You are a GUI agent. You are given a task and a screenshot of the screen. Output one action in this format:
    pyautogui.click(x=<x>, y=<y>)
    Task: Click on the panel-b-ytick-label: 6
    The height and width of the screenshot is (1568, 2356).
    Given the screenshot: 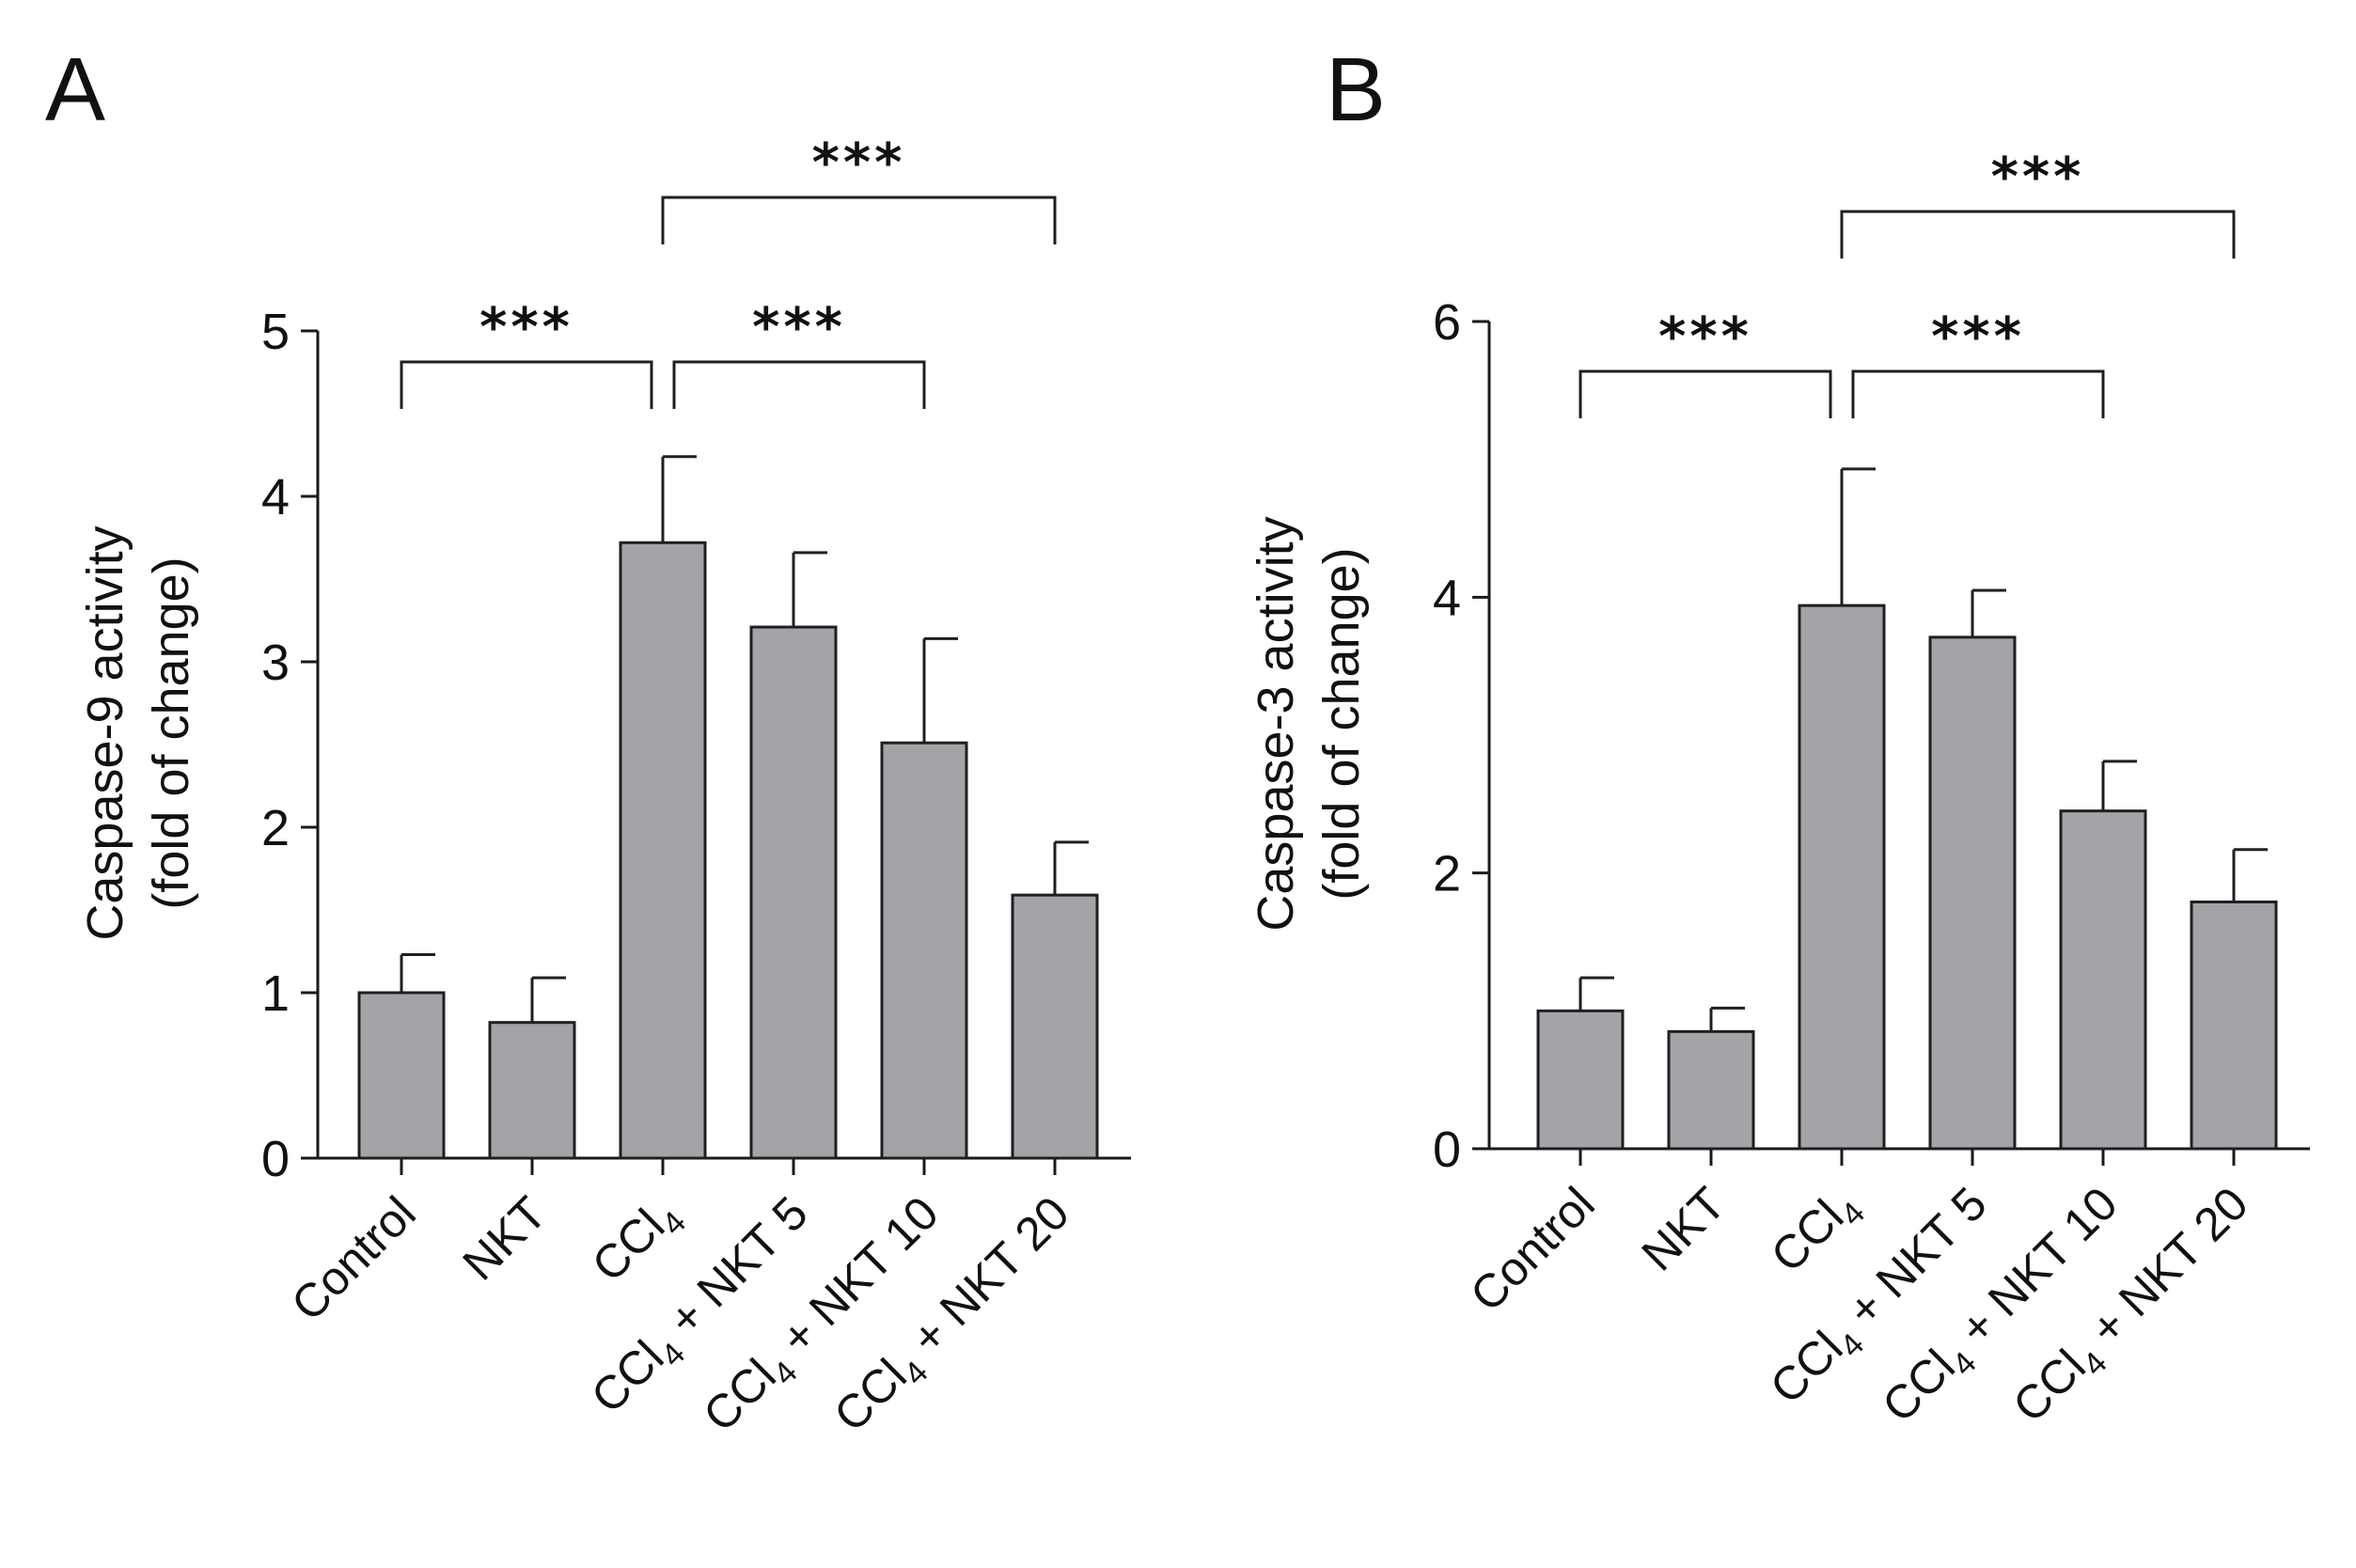 What is the action you would take?
    pyautogui.click(x=1447, y=322)
    